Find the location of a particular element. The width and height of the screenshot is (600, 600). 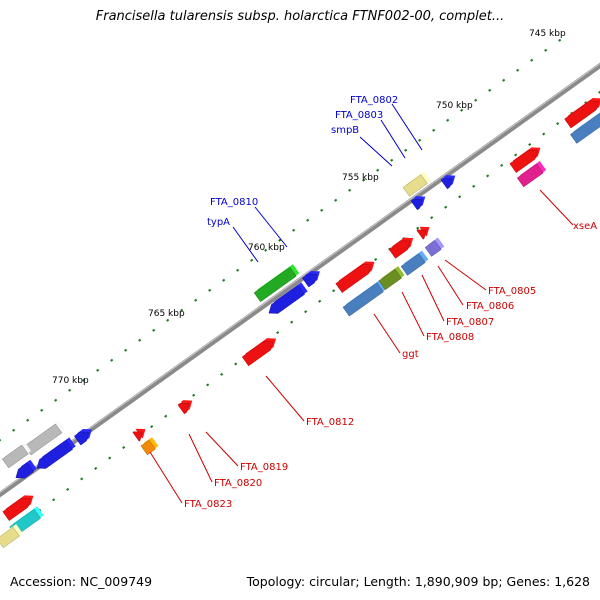

gene-label: typA is located at coordinates (218, 222).